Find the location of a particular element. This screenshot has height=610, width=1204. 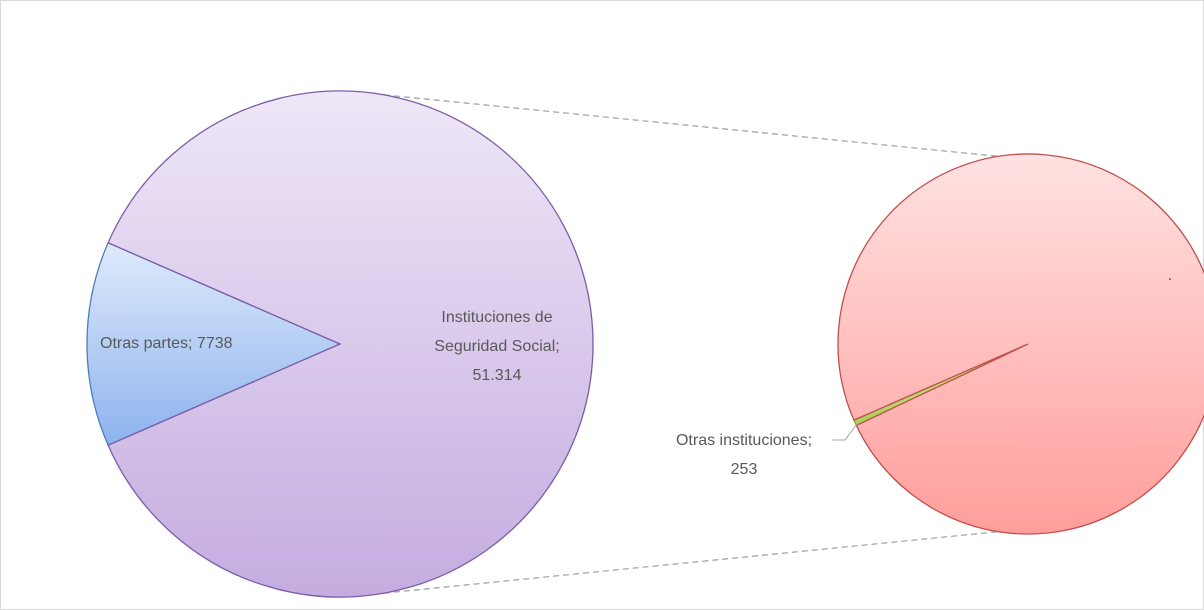

data-label: Instituciones de is located at coordinates (496, 317).